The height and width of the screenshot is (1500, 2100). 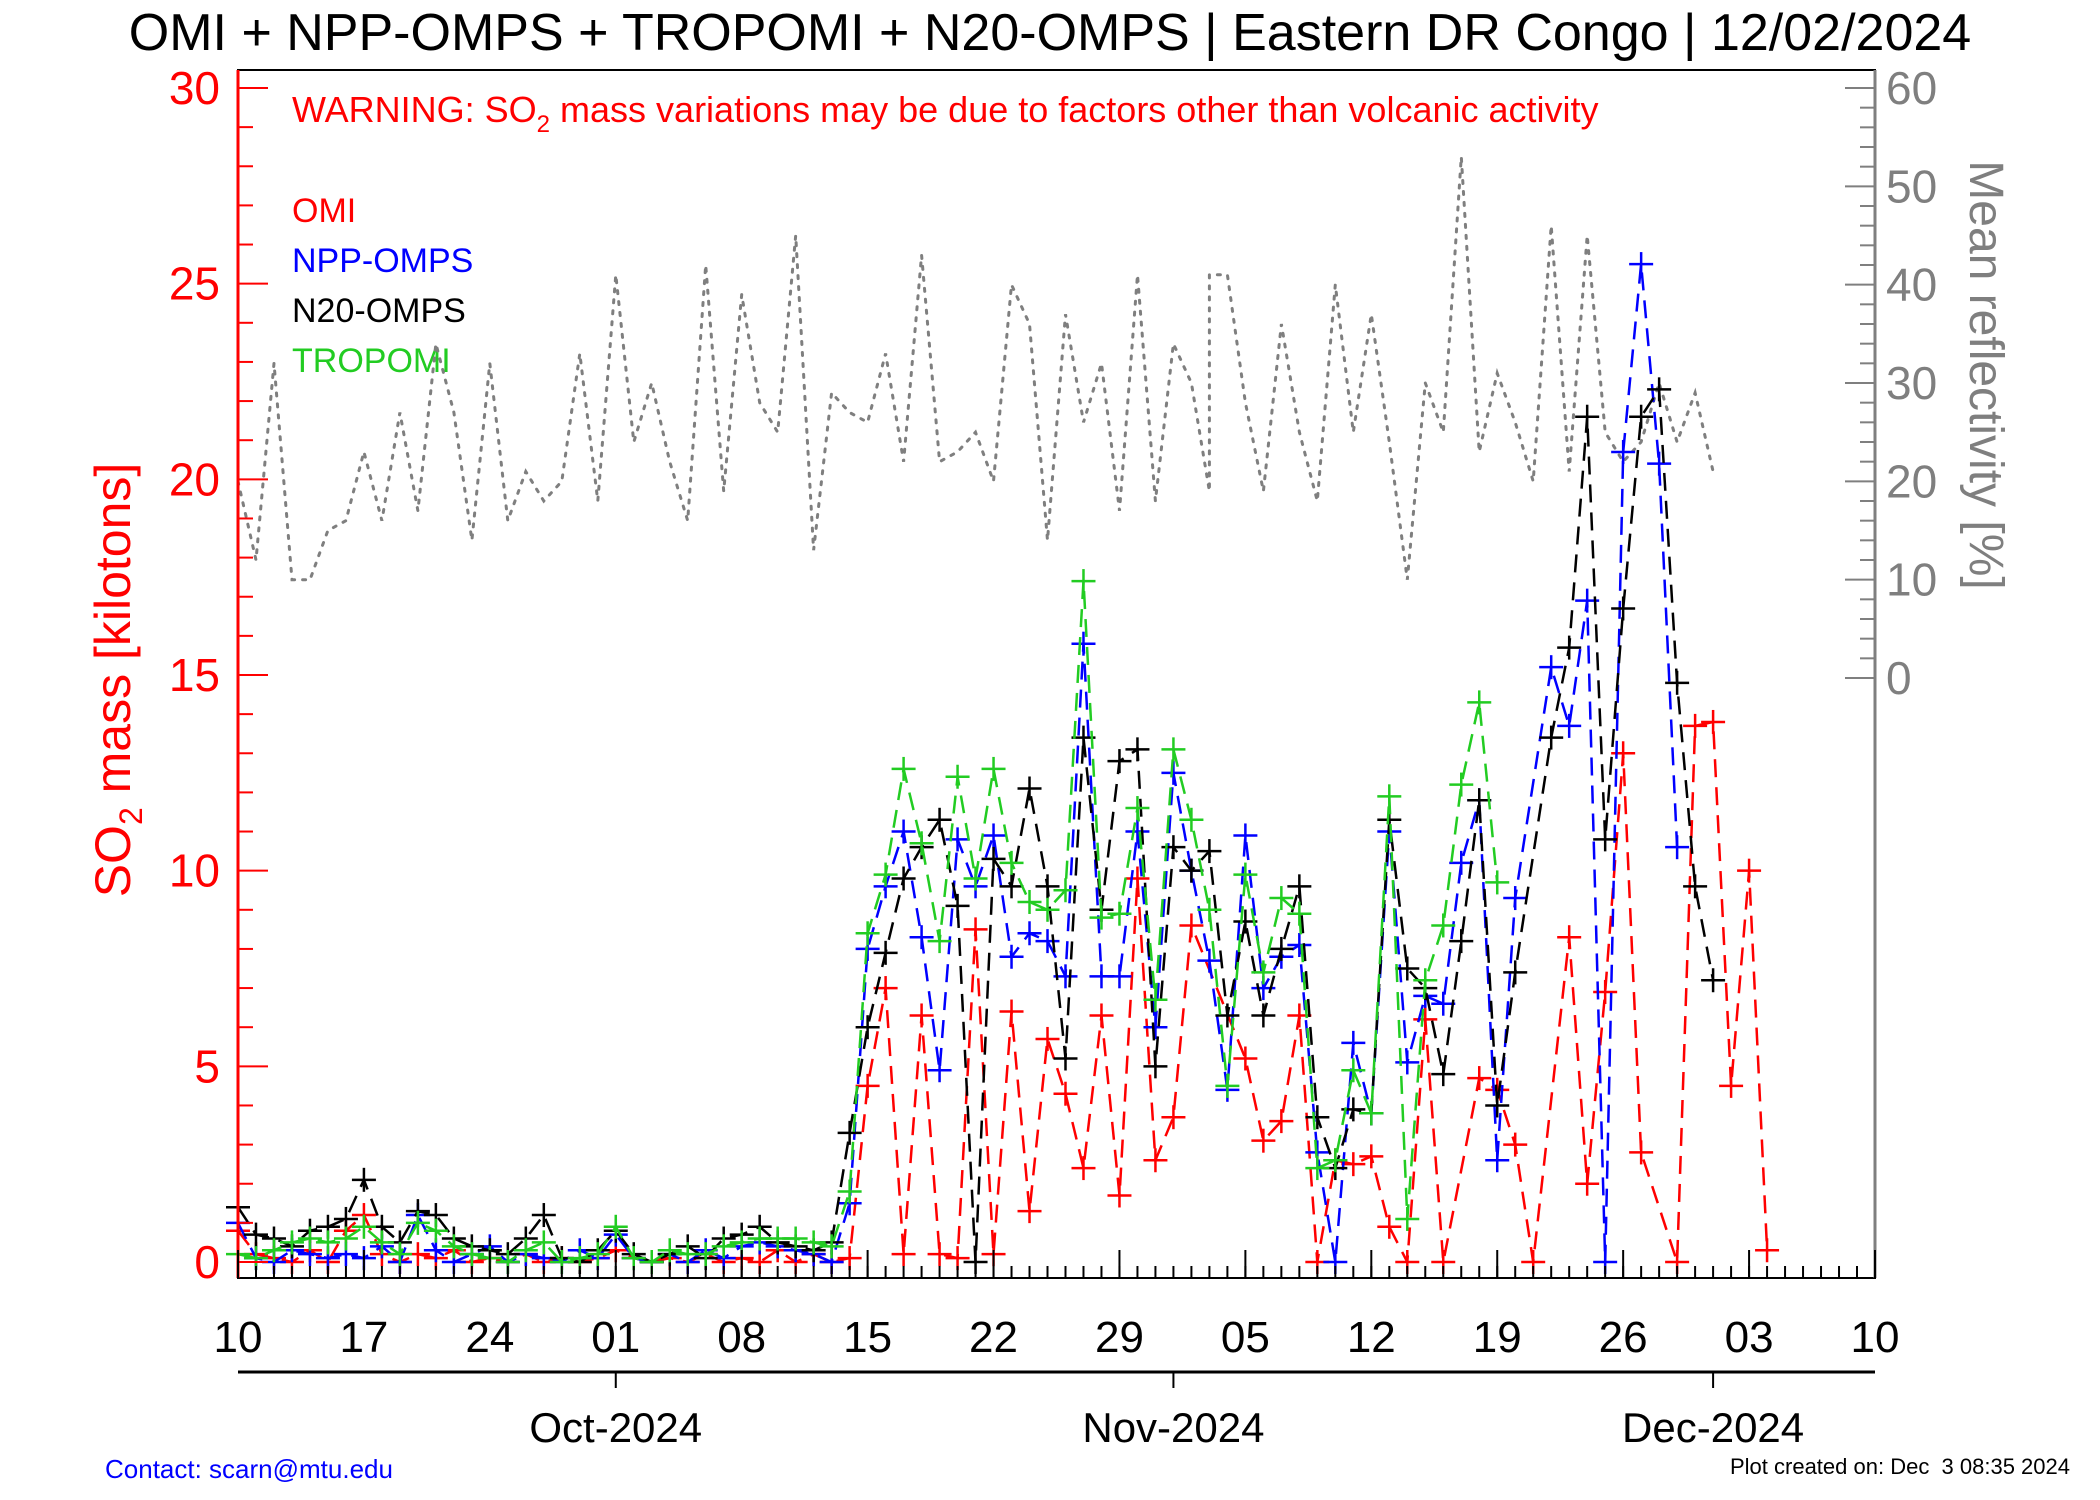 What do you see at coordinates (194, 479) in the screenshot?
I see `y-tick-label-left: 20` at bounding box center [194, 479].